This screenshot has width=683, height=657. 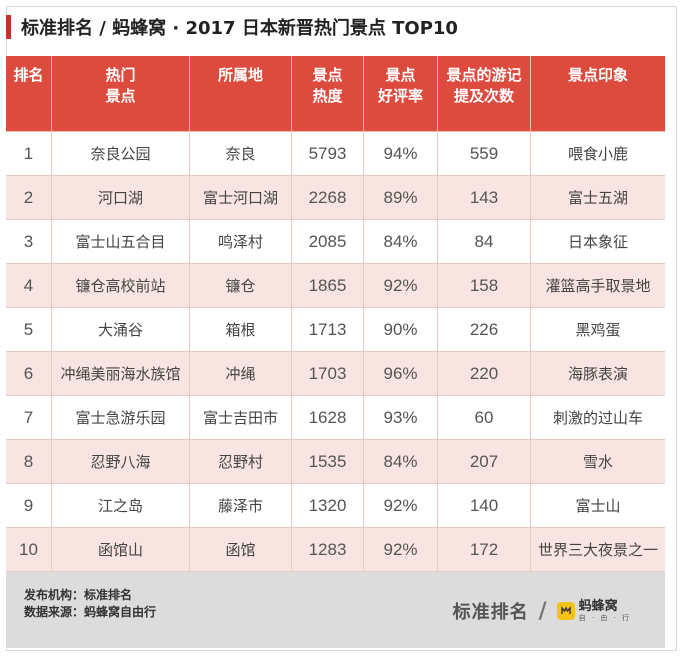 I want to click on column-header-line: 提及次数, so click(x=483, y=96).